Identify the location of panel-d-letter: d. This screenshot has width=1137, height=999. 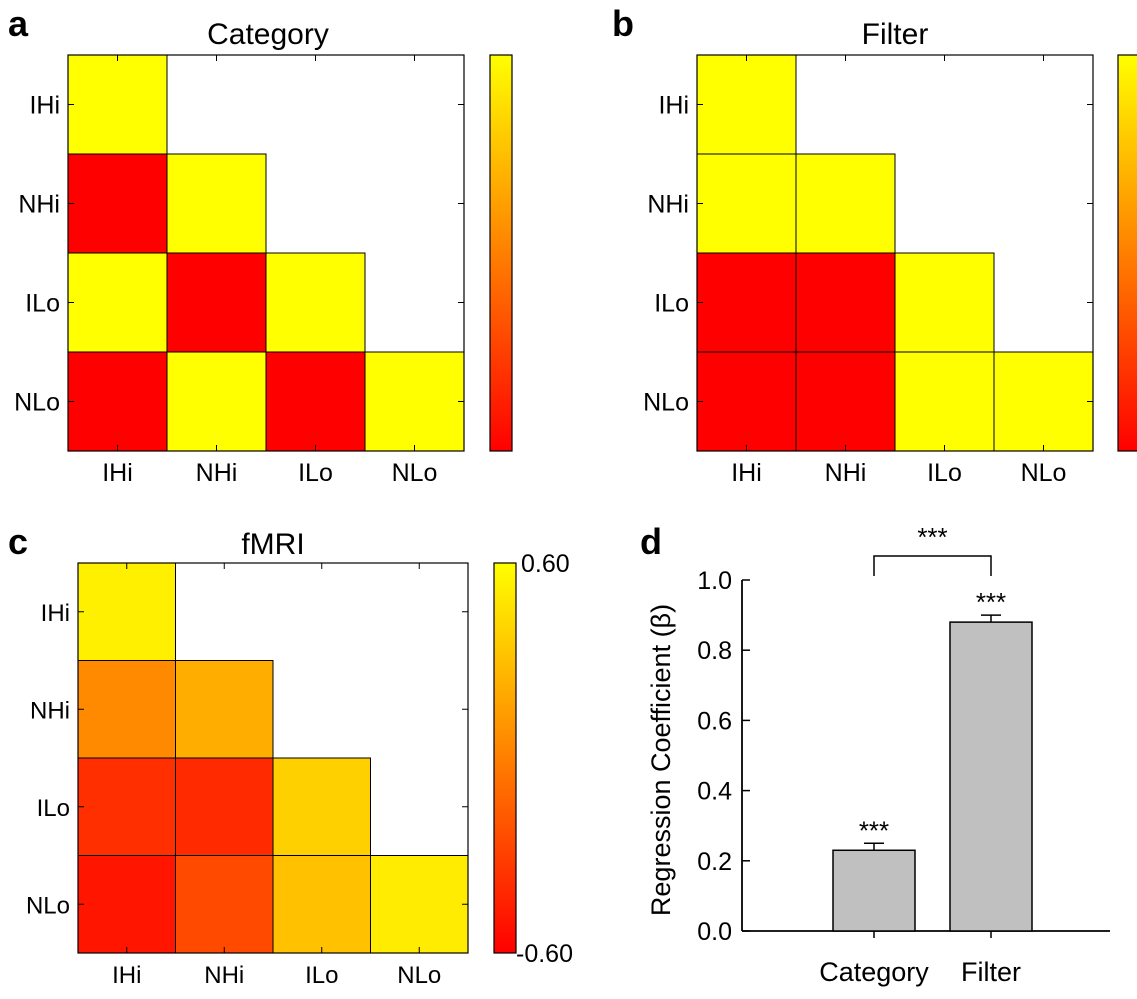
(651, 541).